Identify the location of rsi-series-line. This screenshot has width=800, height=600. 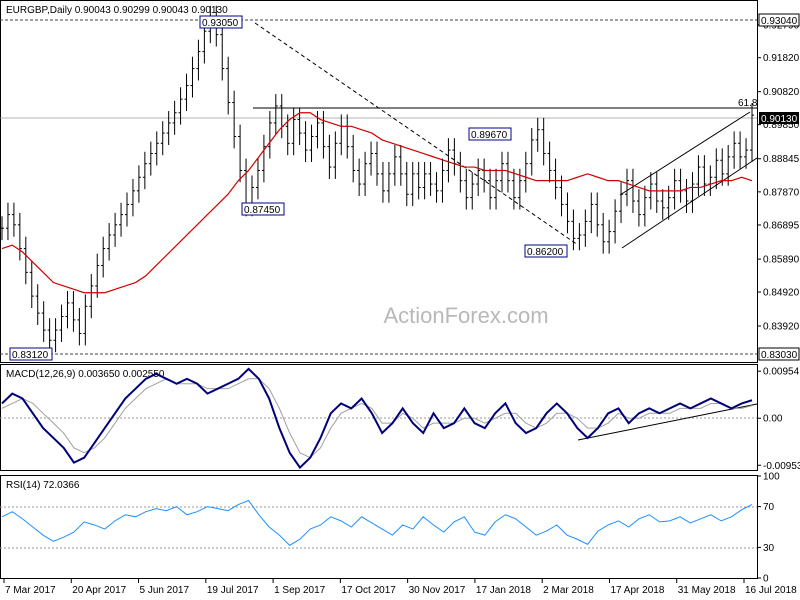
(377, 522).